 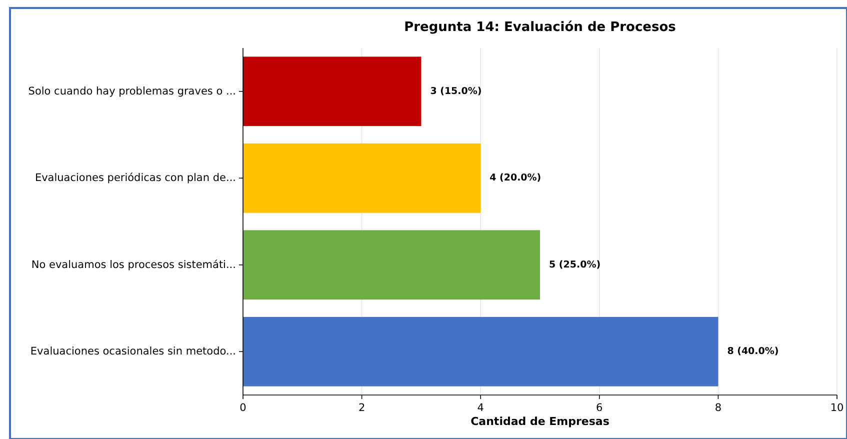 What do you see at coordinates (362, 408) in the screenshot?
I see `x-tick-label: 2` at bounding box center [362, 408].